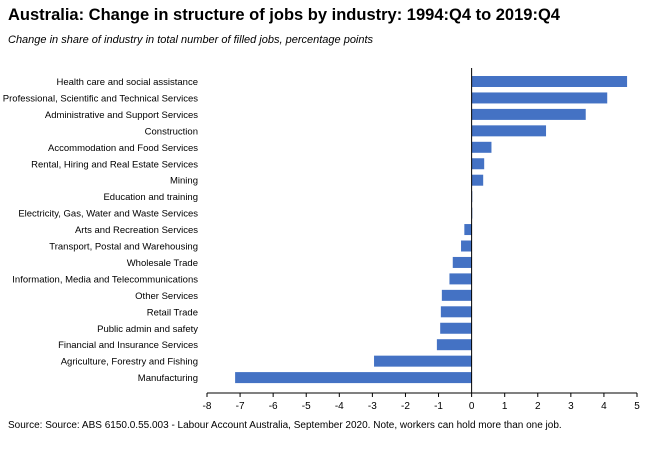 The width and height of the screenshot is (650, 455). What do you see at coordinates (136, 230) in the screenshot?
I see `category-label: Arts and Recreation Services` at bounding box center [136, 230].